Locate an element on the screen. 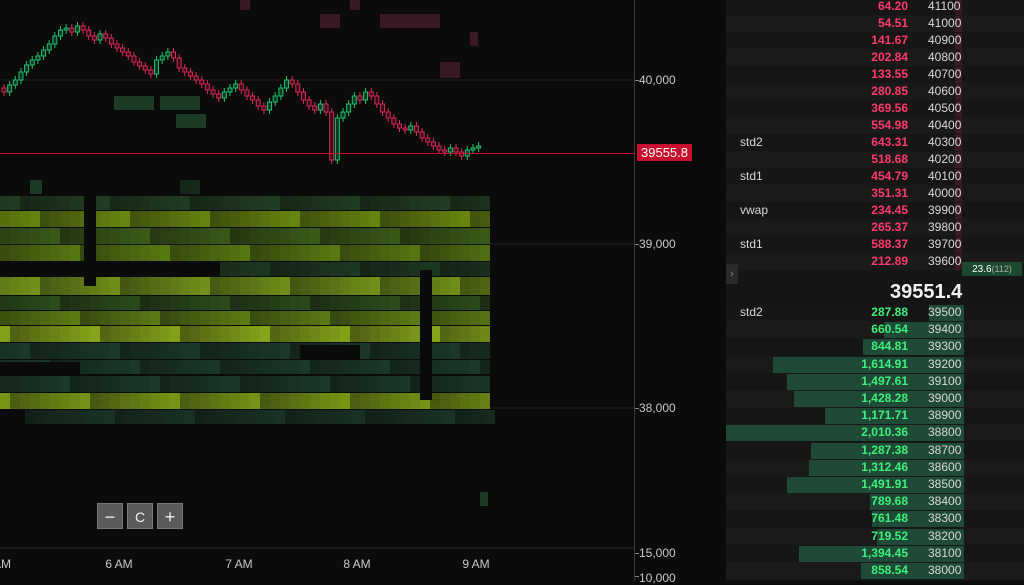 The height and width of the screenshot is (585, 1024). bid-row: 1,287.38 38700 is located at coordinates (875, 450).